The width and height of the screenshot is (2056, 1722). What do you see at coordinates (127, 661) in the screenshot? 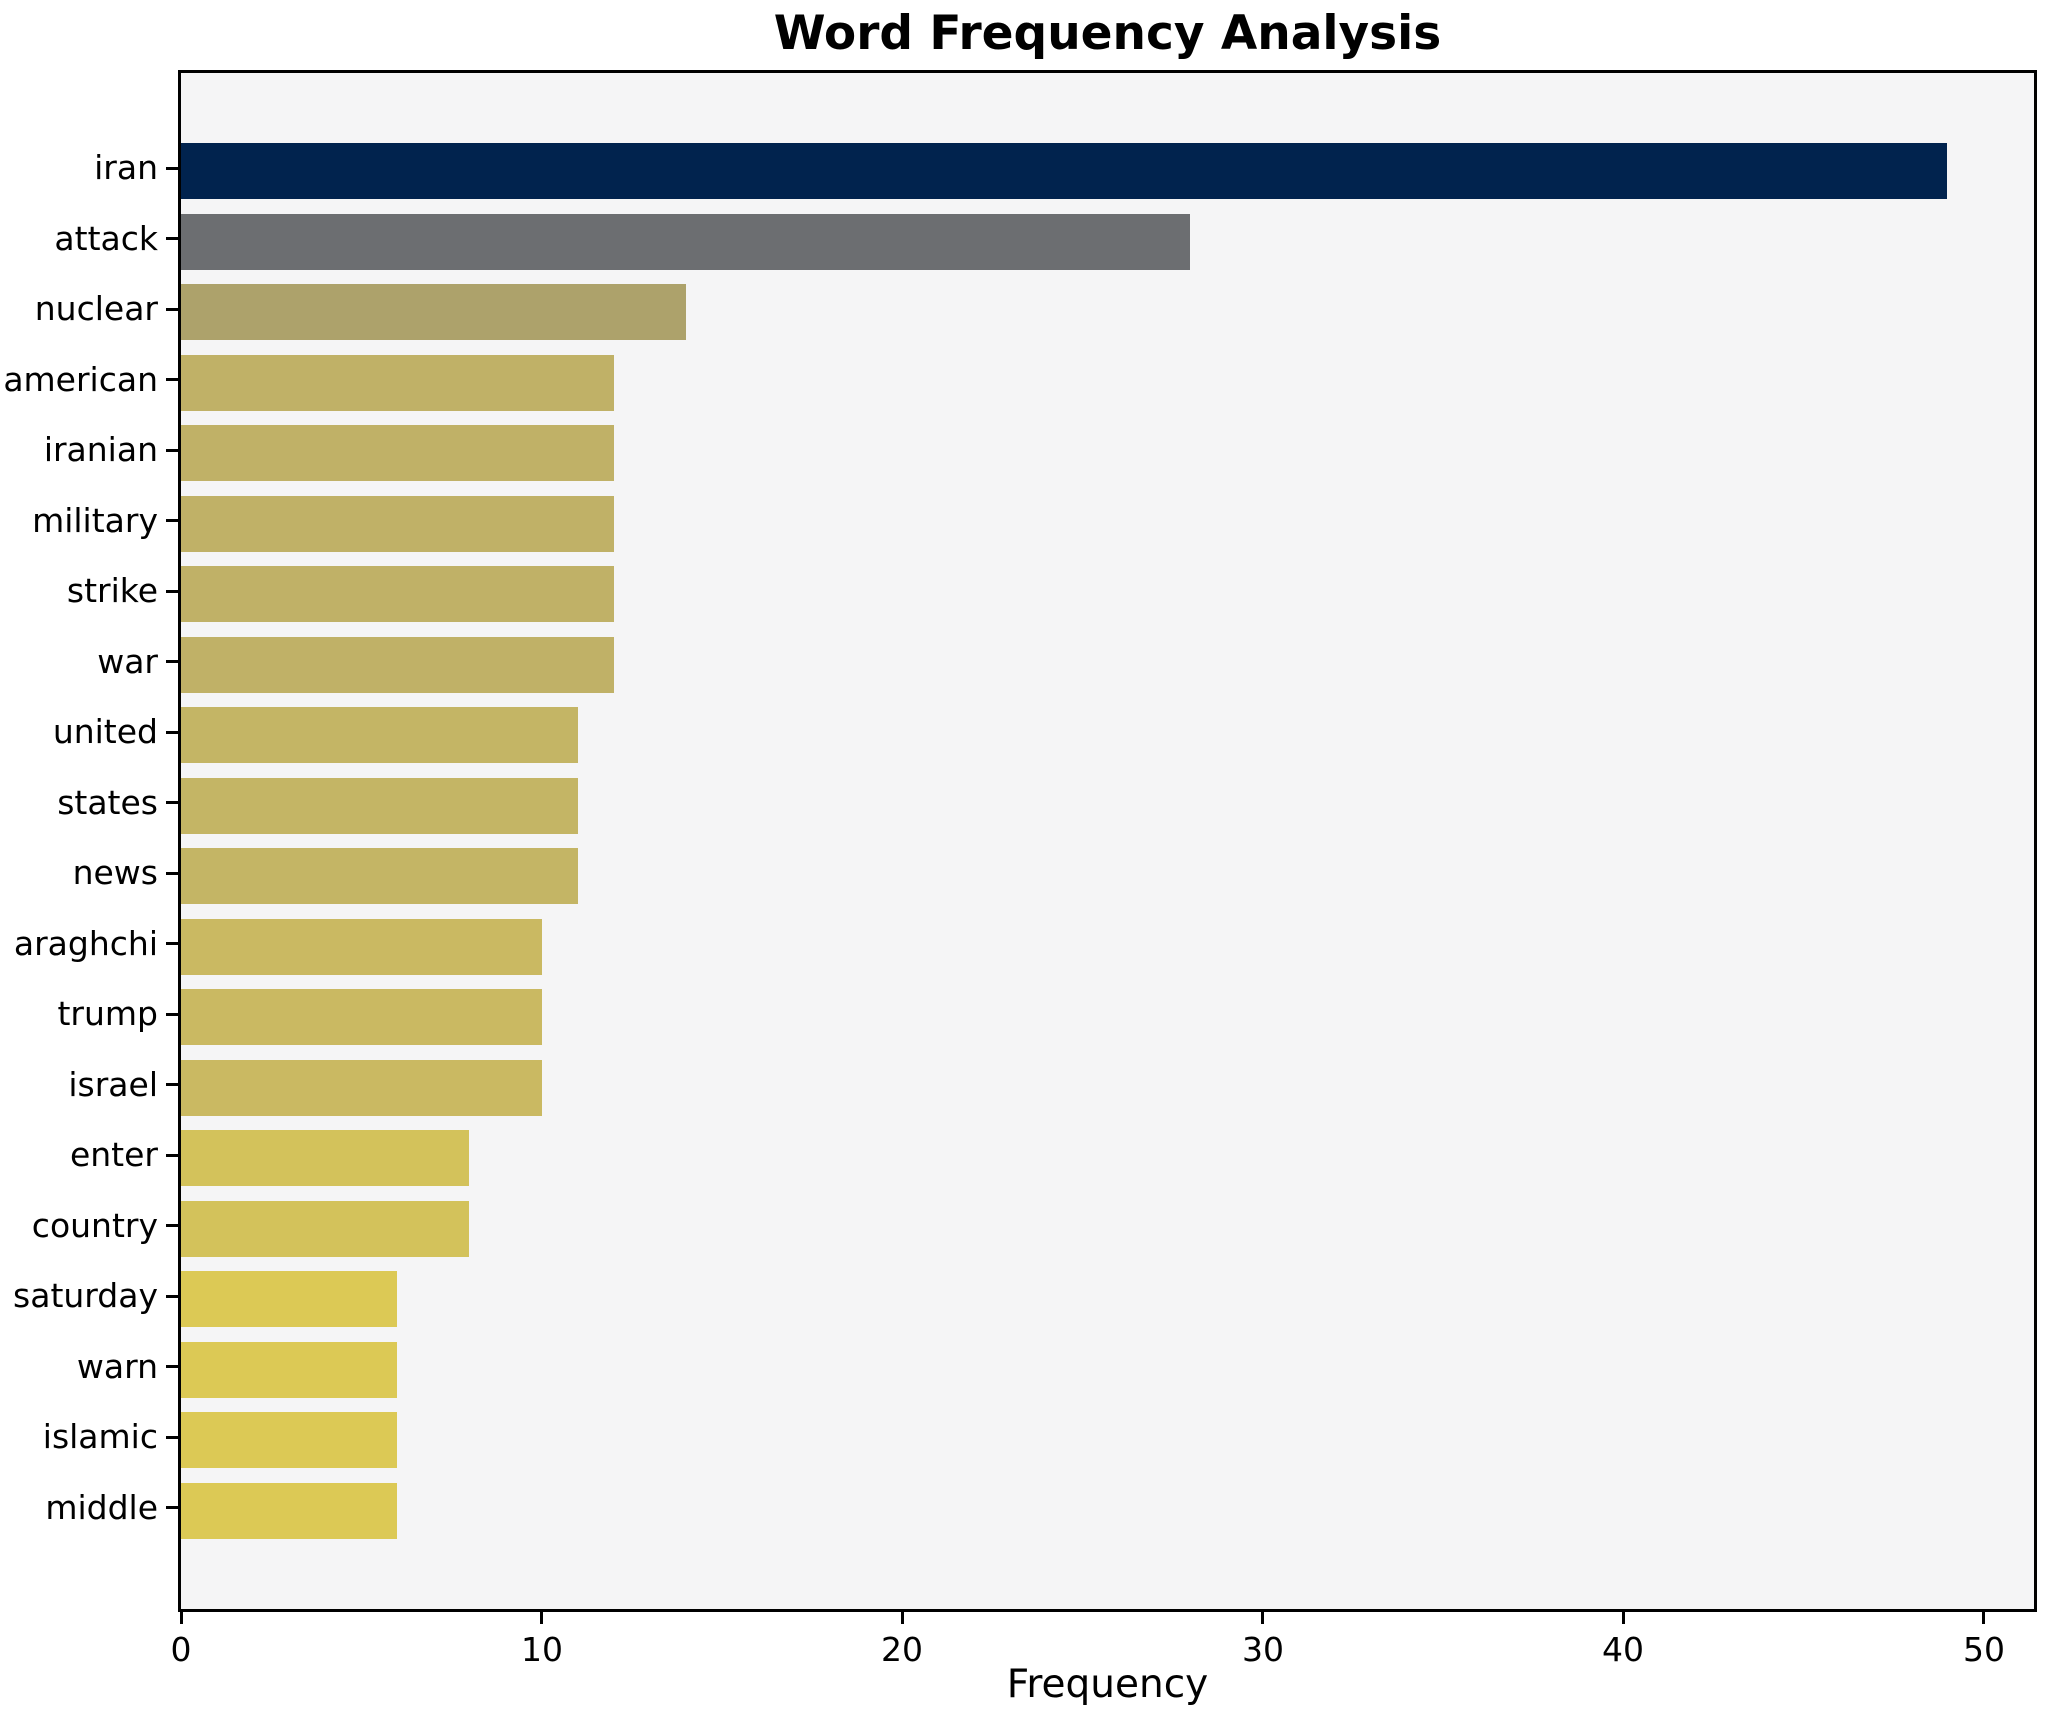
I see `y-tick-label-war: war` at bounding box center [127, 661].